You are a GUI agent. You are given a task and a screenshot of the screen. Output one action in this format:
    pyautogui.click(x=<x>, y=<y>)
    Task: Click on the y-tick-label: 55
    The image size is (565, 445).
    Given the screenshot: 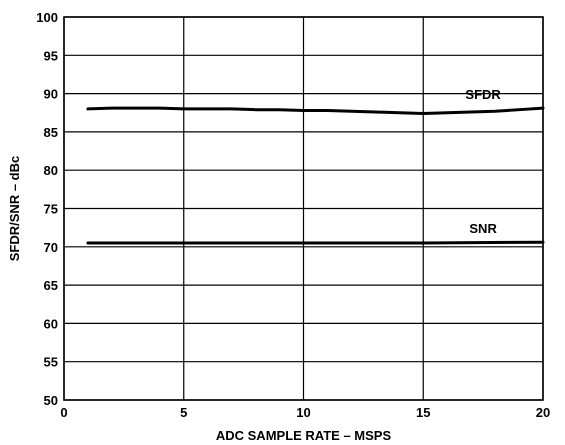 What is the action you would take?
    pyautogui.click(x=51, y=362)
    